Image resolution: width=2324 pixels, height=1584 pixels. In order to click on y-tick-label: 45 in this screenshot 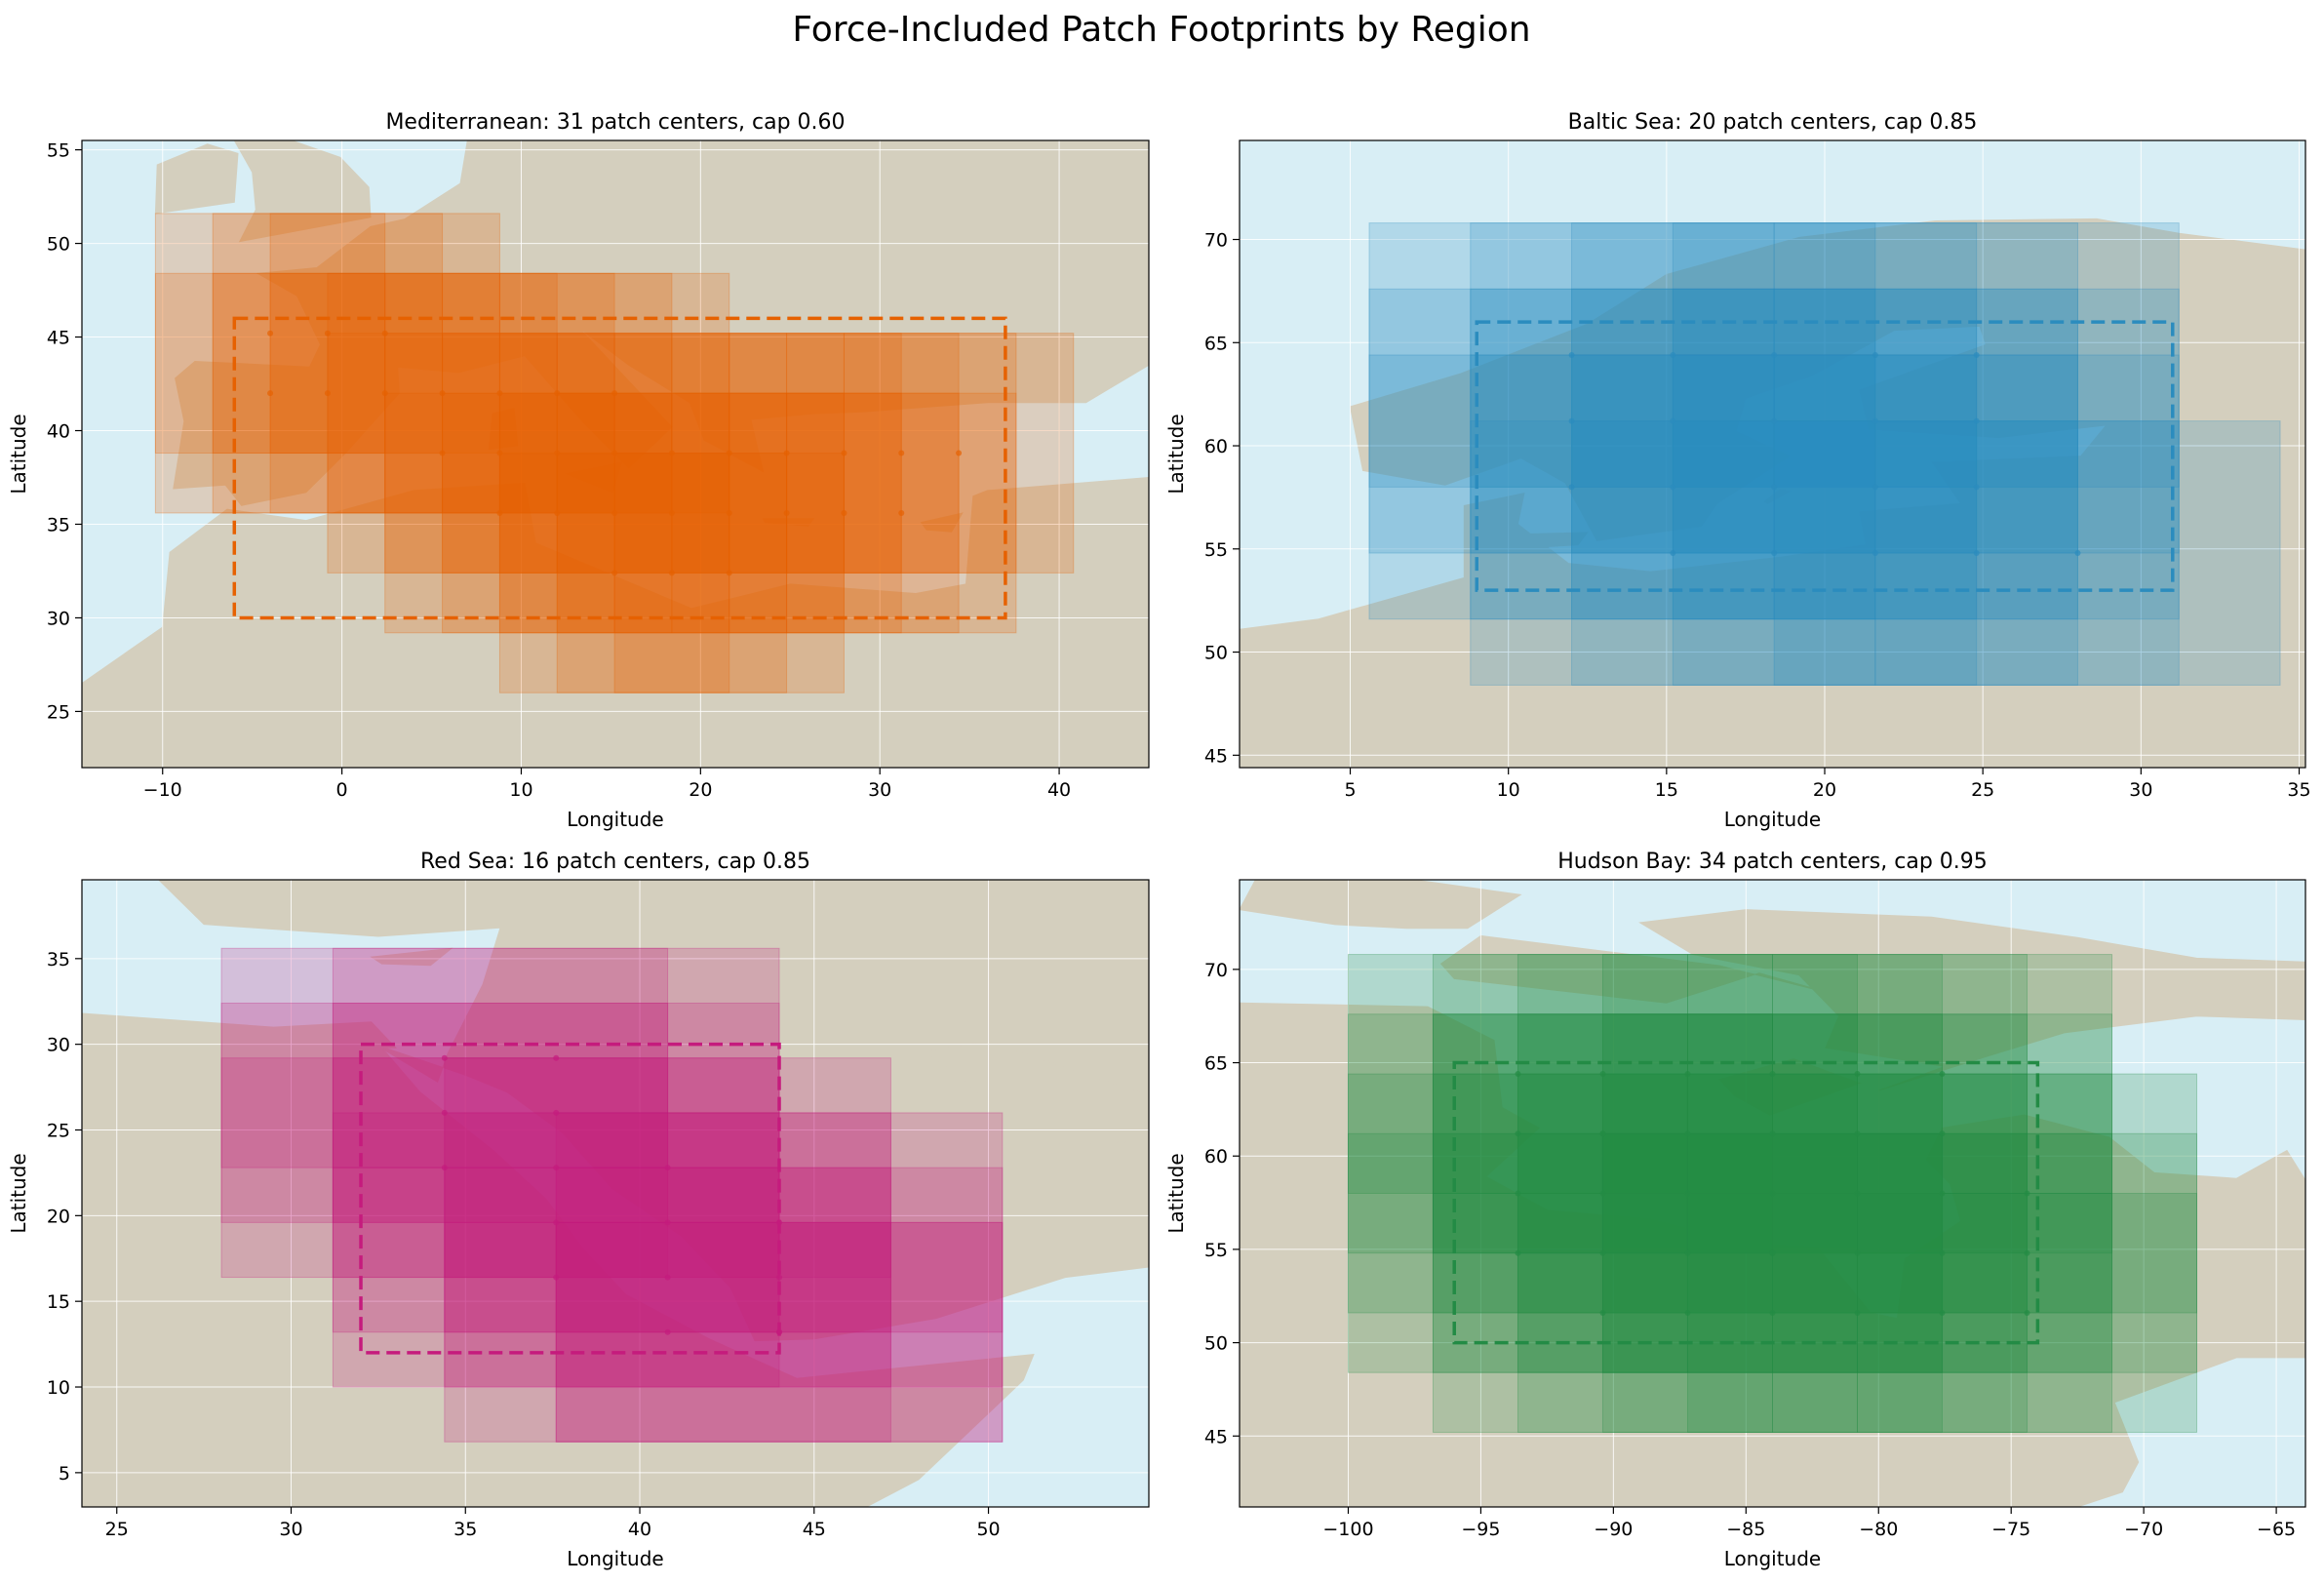, I will do `click(58, 338)`.